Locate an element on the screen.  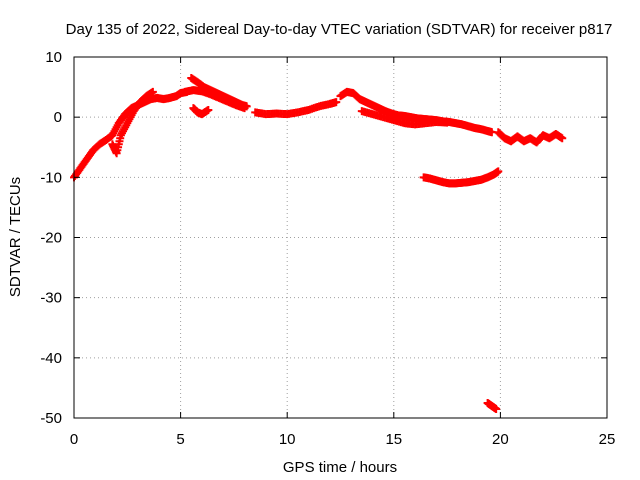
y-tick-label: -50 is located at coordinates (51, 418).